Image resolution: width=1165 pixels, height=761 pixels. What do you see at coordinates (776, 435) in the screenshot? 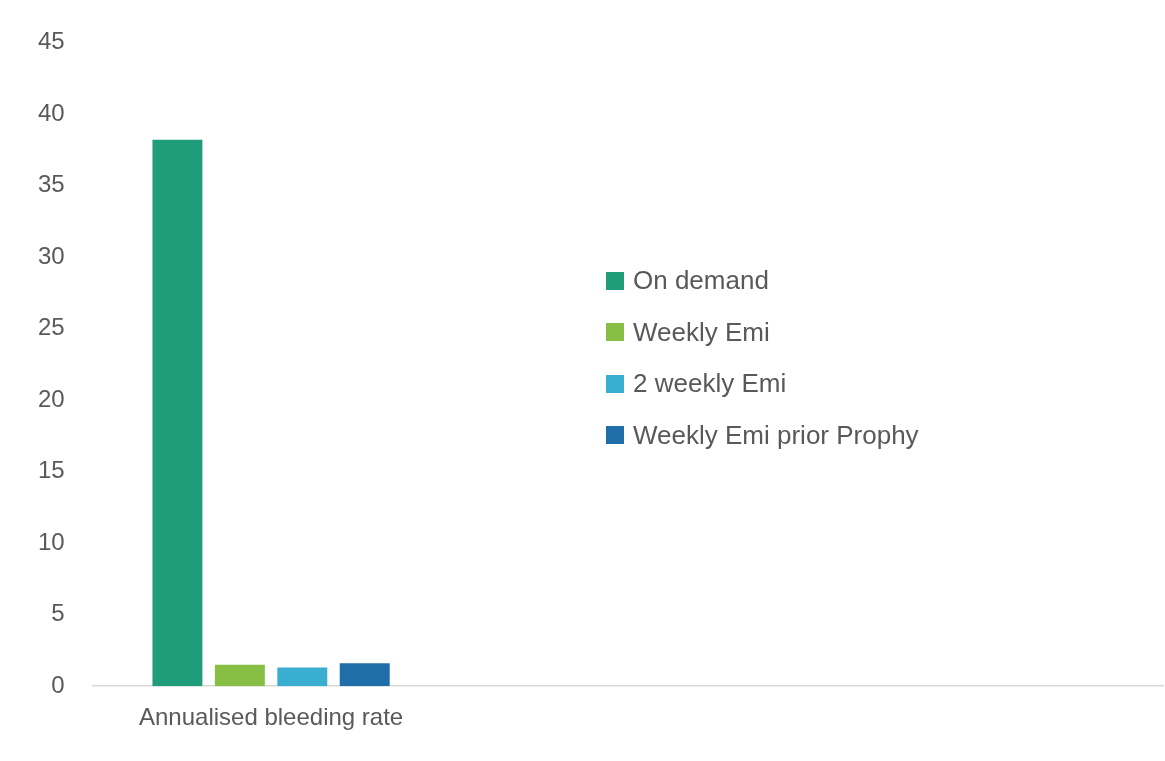
I see `legend-label: Weekly Emi prior Prophy` at bounding box center [776, 435].